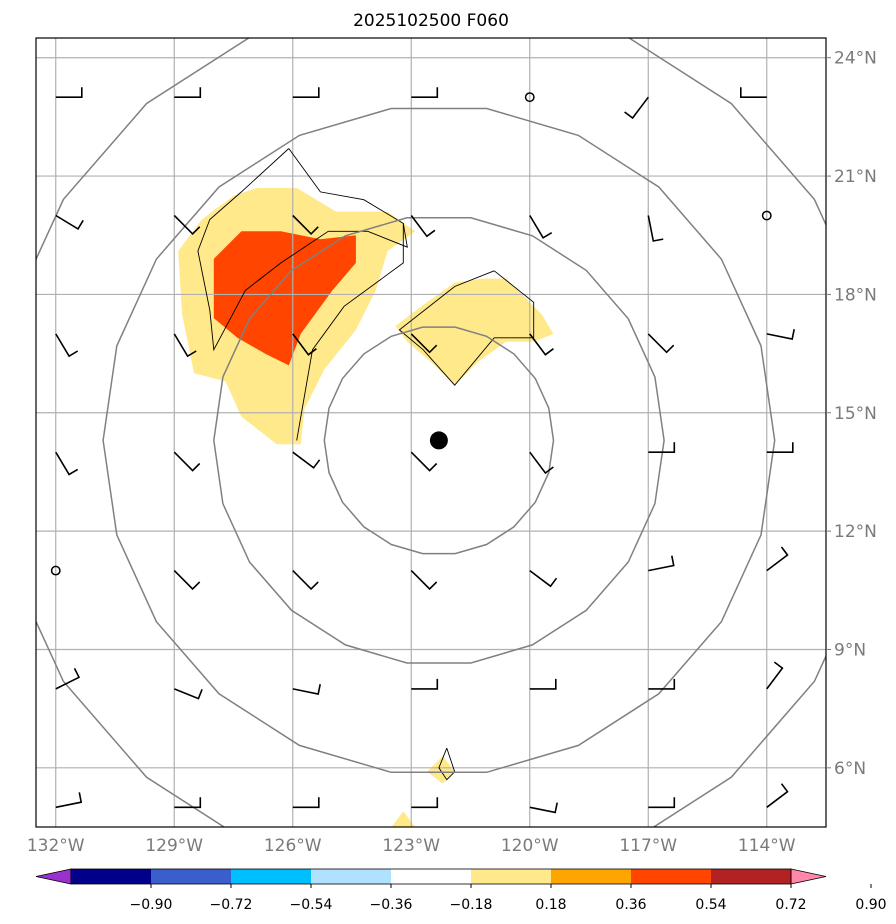  I want to click on colorbar-tick-label: −0.72, so click(231, 905).